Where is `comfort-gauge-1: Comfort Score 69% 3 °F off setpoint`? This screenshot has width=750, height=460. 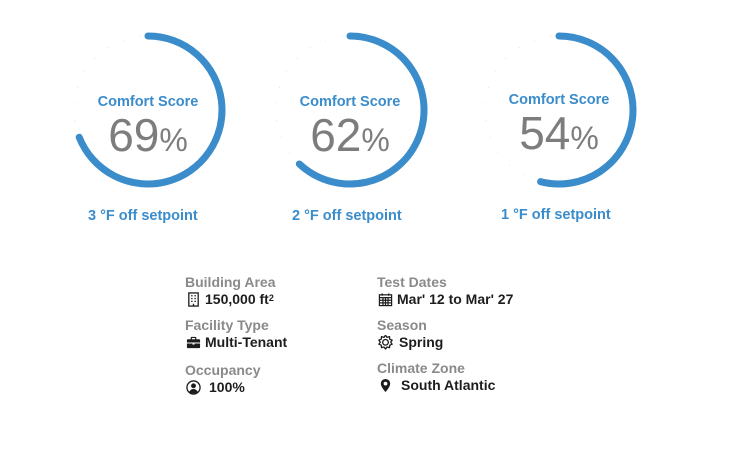
comfort-gauge-1: Comfort Score 69% 3 °F off setpoint is located at coordinates (163, 130).